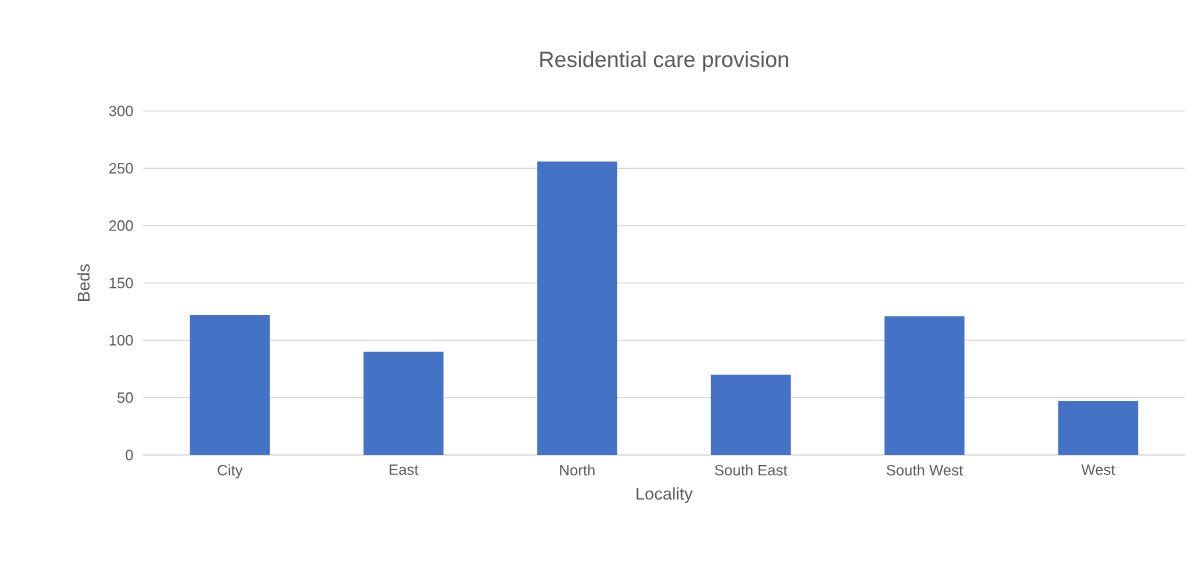 This screenshot has width=1203, height=564. What do you see at coordinates (125, 397) in the screenshot?
I see `y-tick-label: 50` at bounding box center [125, 397].